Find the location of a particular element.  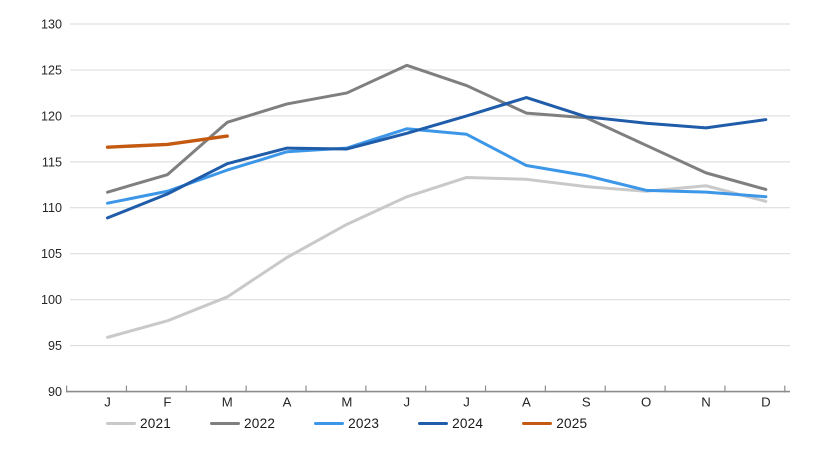

legend-swatch-2023 is located at coordinates (329, 423).